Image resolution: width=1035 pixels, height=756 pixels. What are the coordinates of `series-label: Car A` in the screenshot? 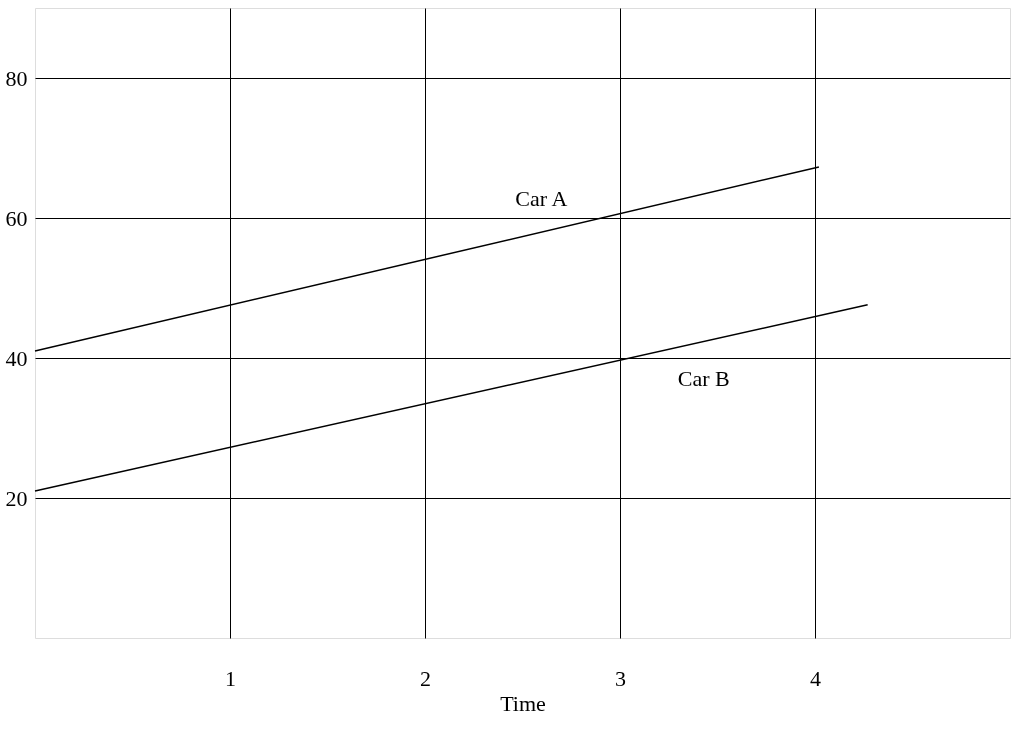 It's located at (541, 198).